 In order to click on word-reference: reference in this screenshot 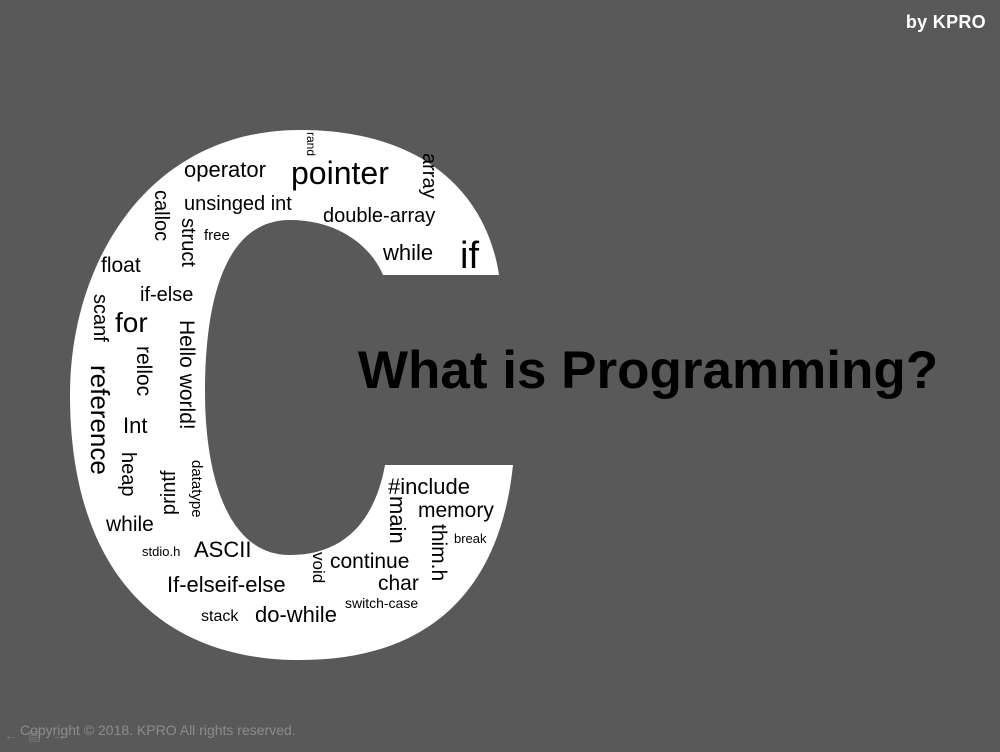, I will do `click(100, 420)`.